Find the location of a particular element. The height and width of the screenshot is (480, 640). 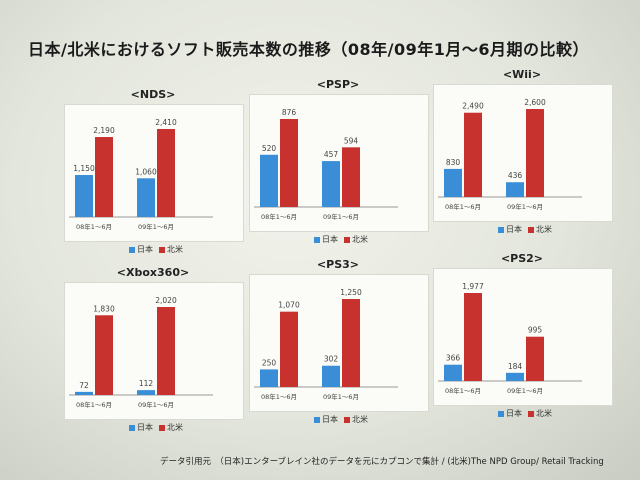

plot-area: 366 1,977 08年1～6月 184 995 09年1～6月 is located at coordinates (523, 337).